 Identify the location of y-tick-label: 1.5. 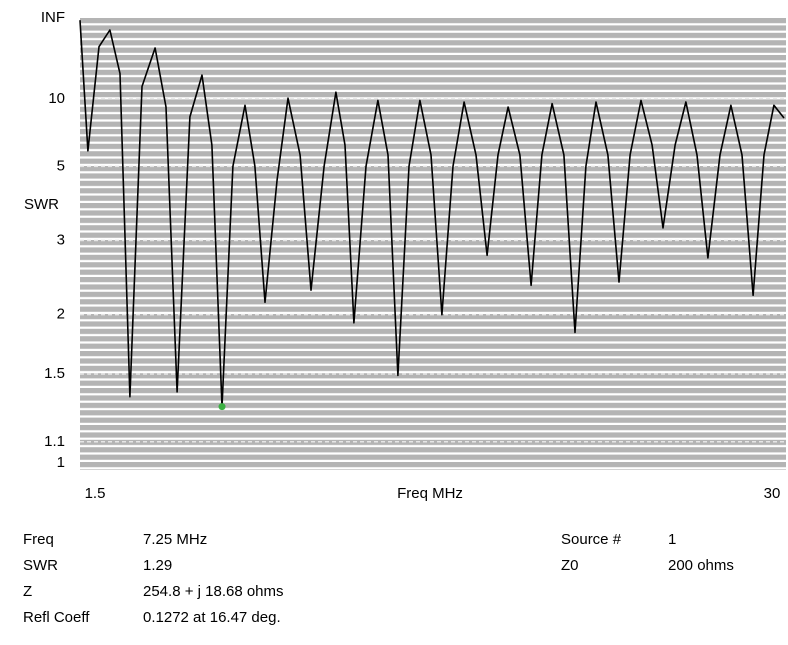
(54, 373).